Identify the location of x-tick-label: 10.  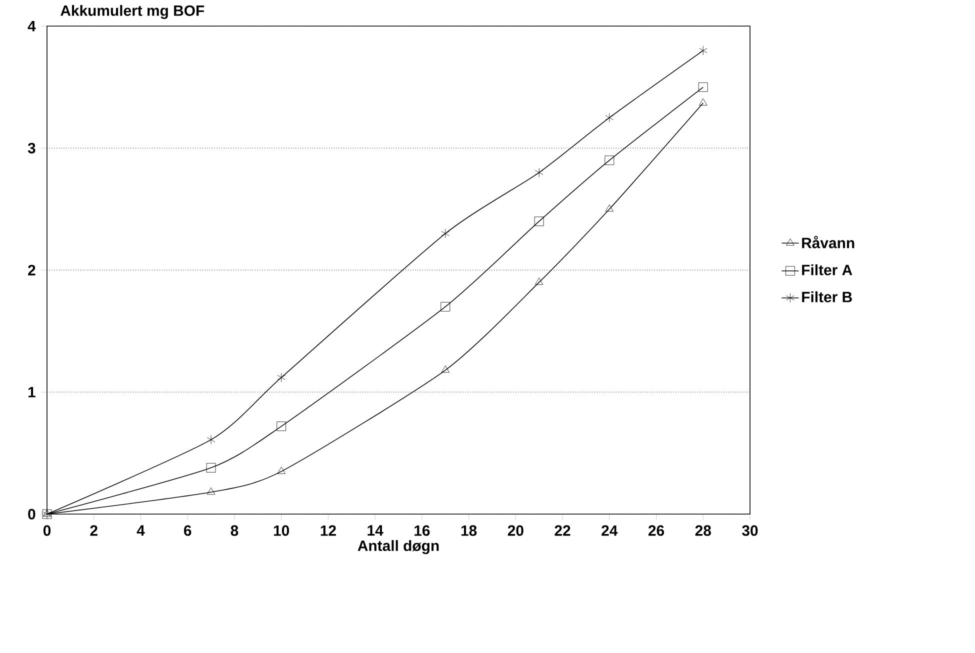
(282, 530).